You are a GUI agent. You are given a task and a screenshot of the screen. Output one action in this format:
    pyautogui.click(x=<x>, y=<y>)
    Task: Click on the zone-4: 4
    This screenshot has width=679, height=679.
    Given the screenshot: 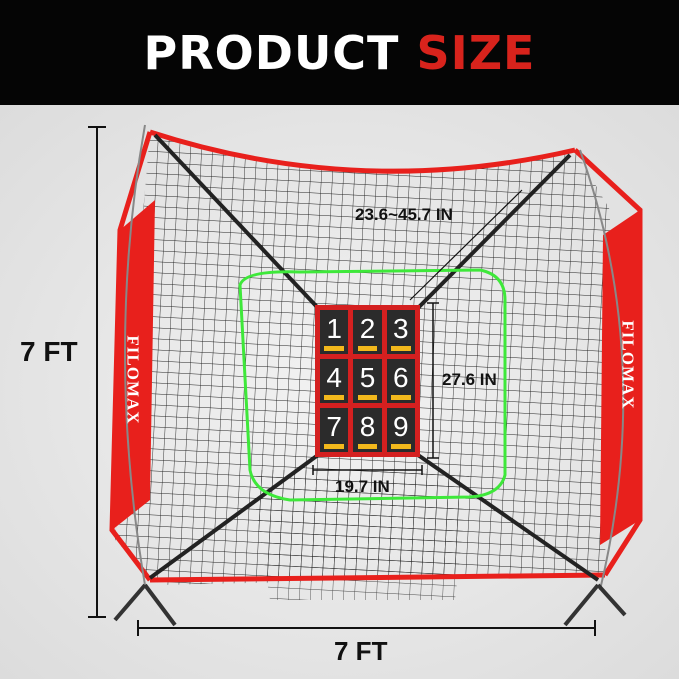 What is the action you would take?
    pyautogui.click(x=334, y=381)
    